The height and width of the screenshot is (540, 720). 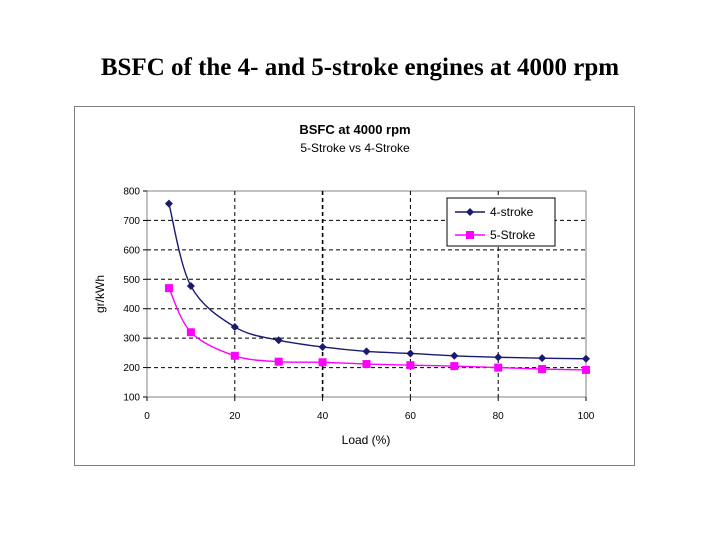 I want to click on y-tick-label: 600, so click(x=131, y=250).